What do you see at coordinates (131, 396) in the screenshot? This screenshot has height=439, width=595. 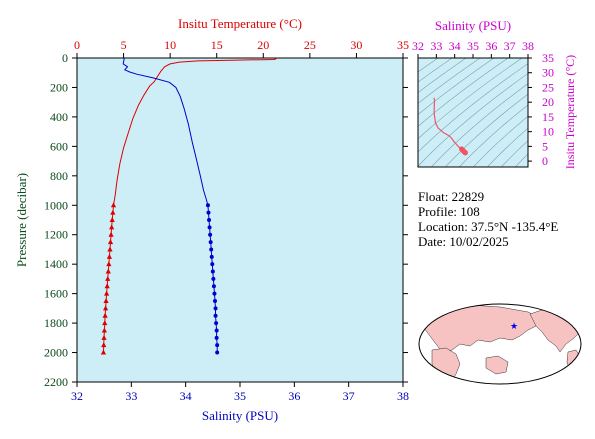 I see `salinity-tick-label: 33` at bounding box center [131, 396].